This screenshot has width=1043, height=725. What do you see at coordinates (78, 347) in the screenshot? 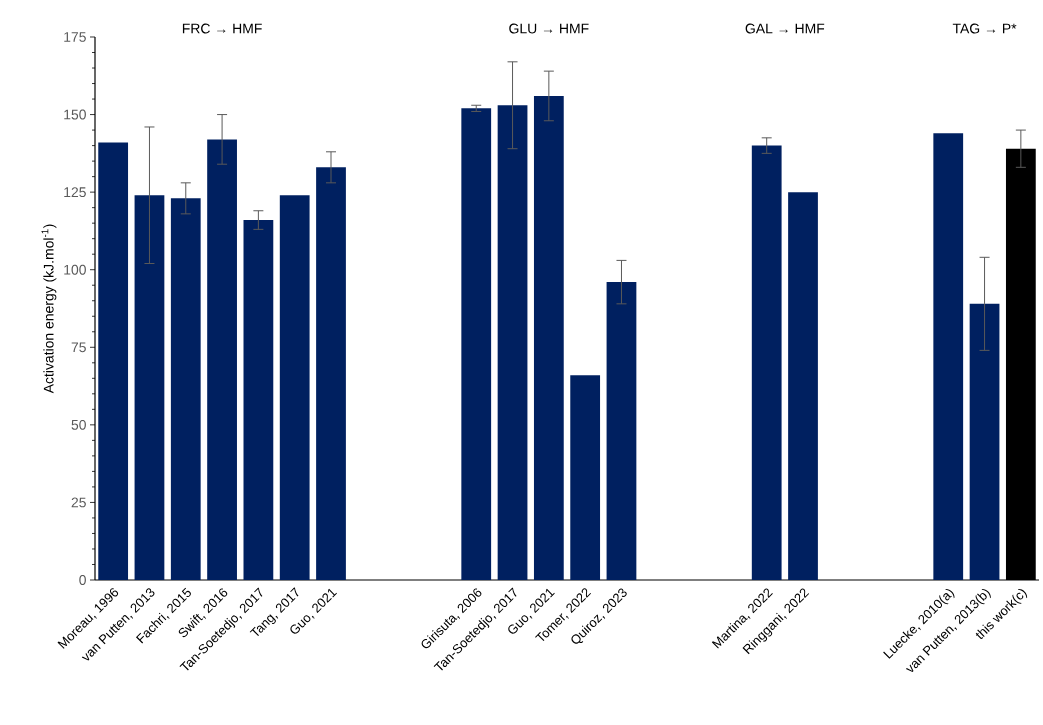
I see `y-tick-label: 75` at bounding box center [78, 347].